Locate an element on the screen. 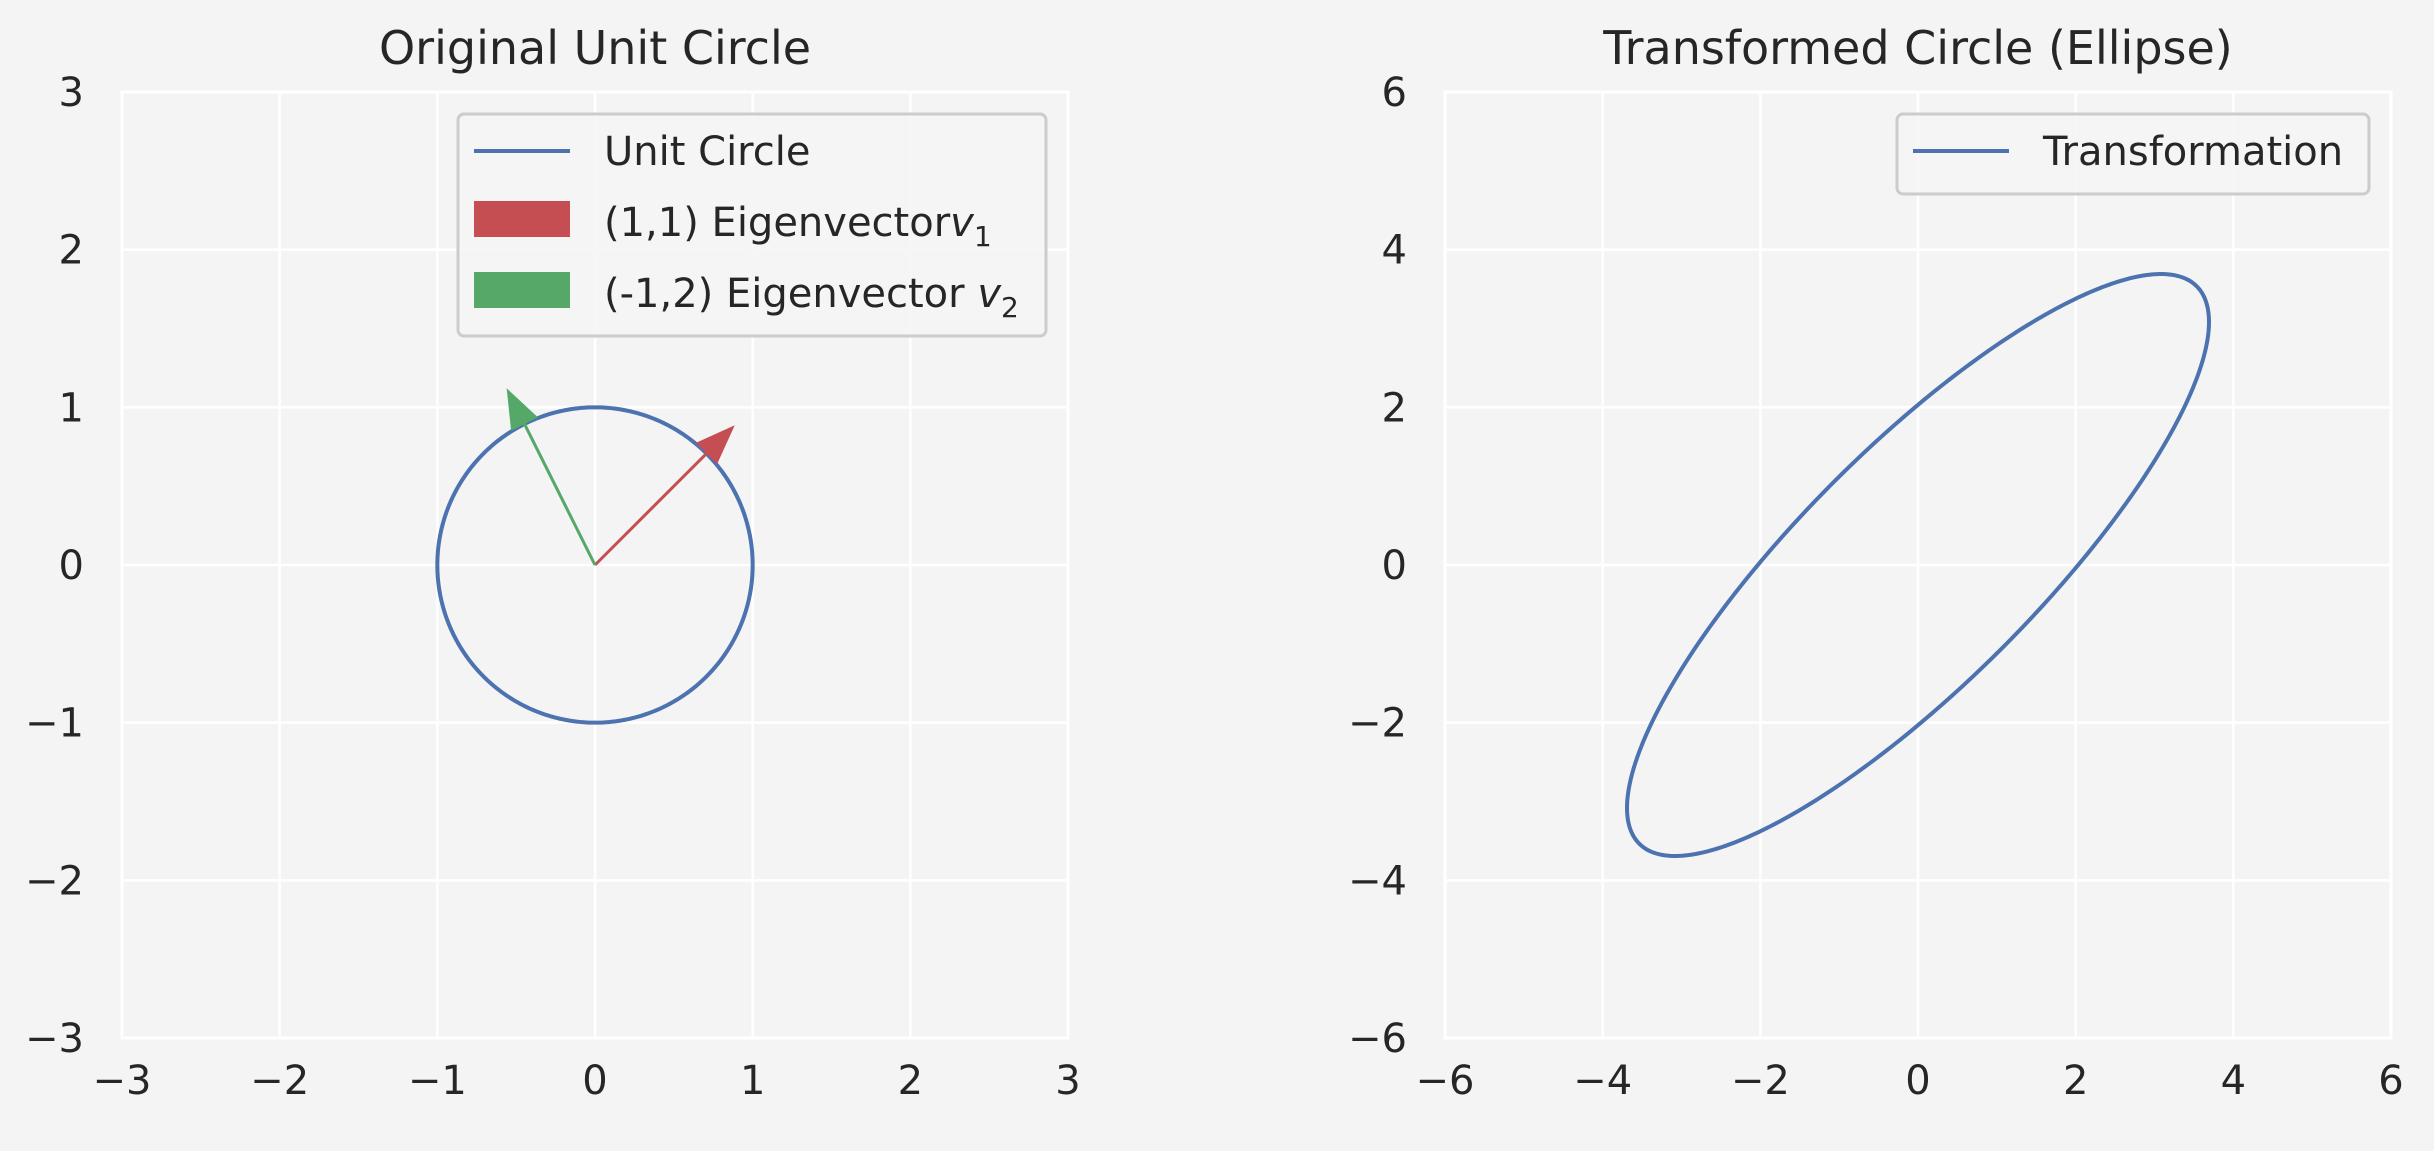 Image resolution: width=2434 pixels, height=1151 pixels. eigenvector-2-arrow-head is located at coordinates (522, 409).